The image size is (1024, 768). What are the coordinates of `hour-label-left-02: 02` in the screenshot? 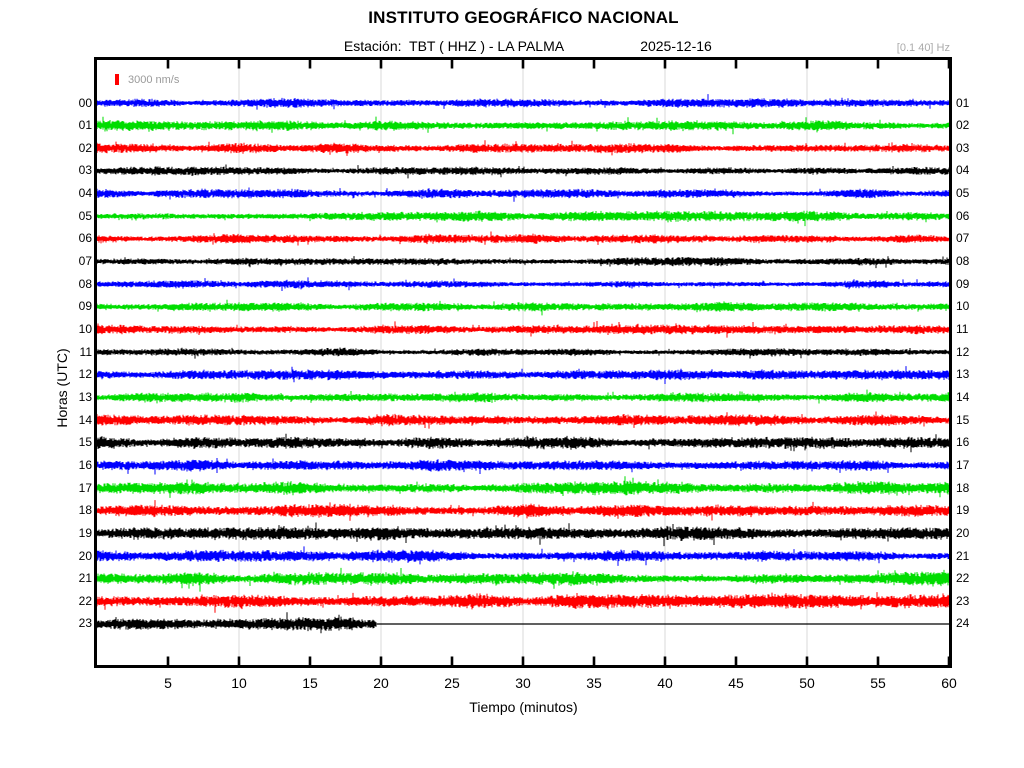 It's located at (85, 147).